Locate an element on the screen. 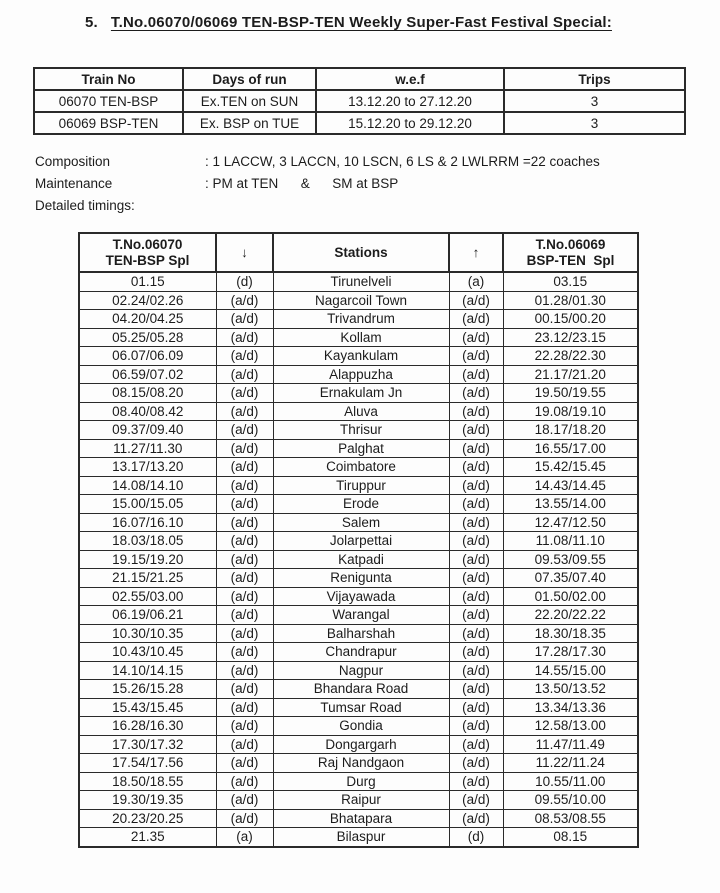 This screenshot has height=893, width=720. station-cell: Vijayawada is located at coordinates (361, 596).